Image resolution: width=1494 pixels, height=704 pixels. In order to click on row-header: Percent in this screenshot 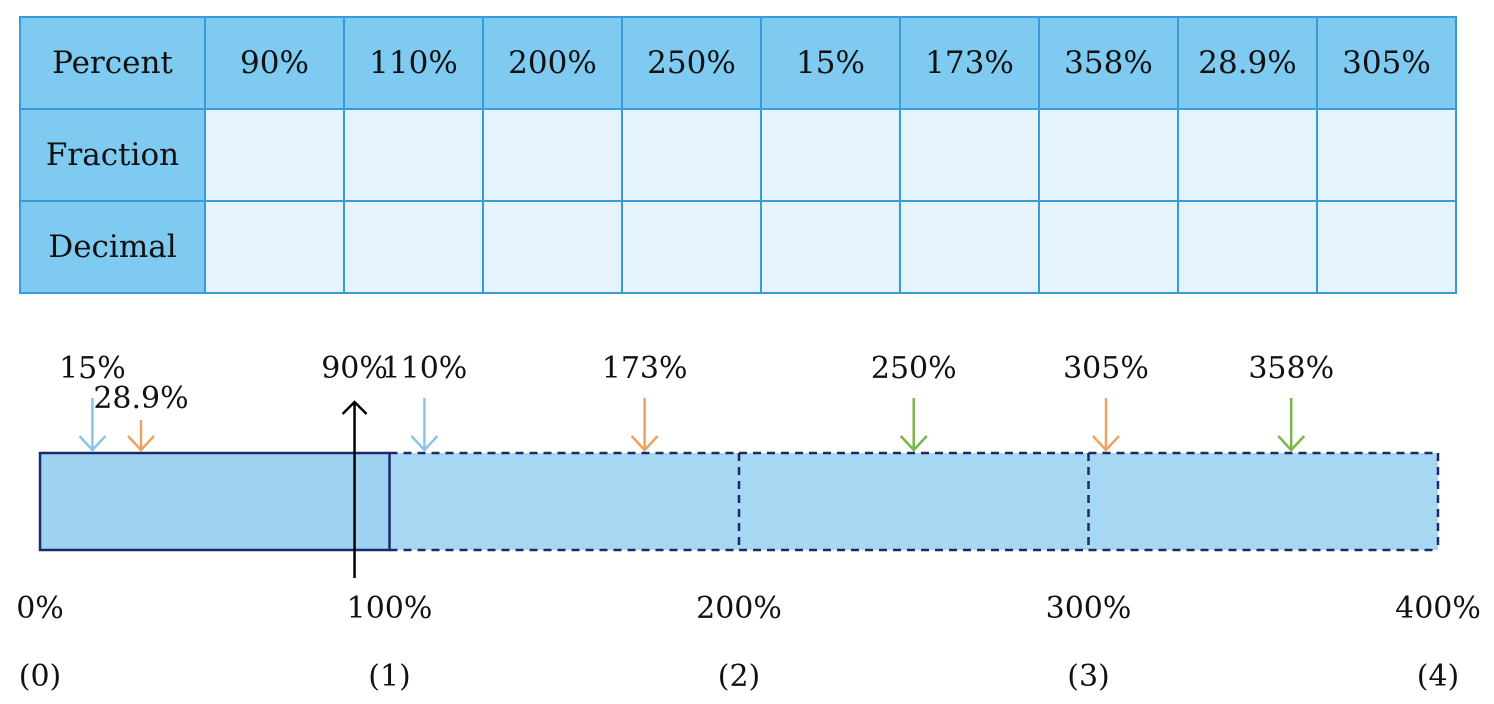, I will do `click(112, 63)`.